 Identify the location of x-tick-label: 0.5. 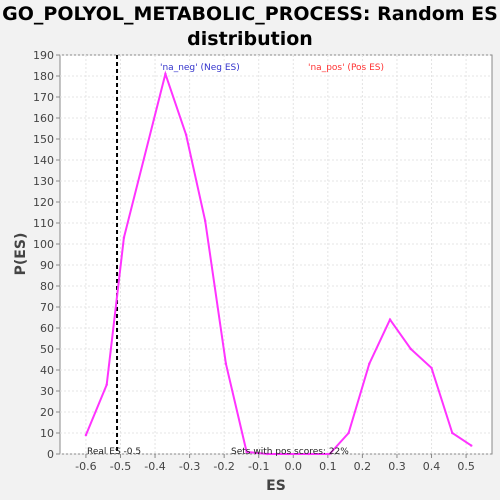
(466, 466).